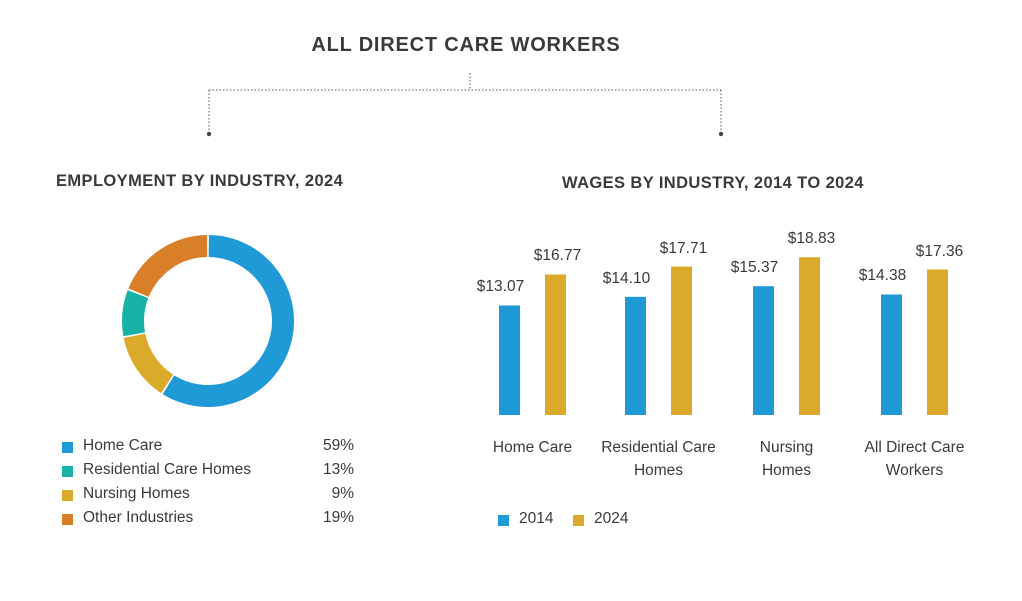  What do you see at coordinates (67, 471) in the screenshot?
I see `legend-swatch-residential-care-homes` at bounding box center [67, 471].